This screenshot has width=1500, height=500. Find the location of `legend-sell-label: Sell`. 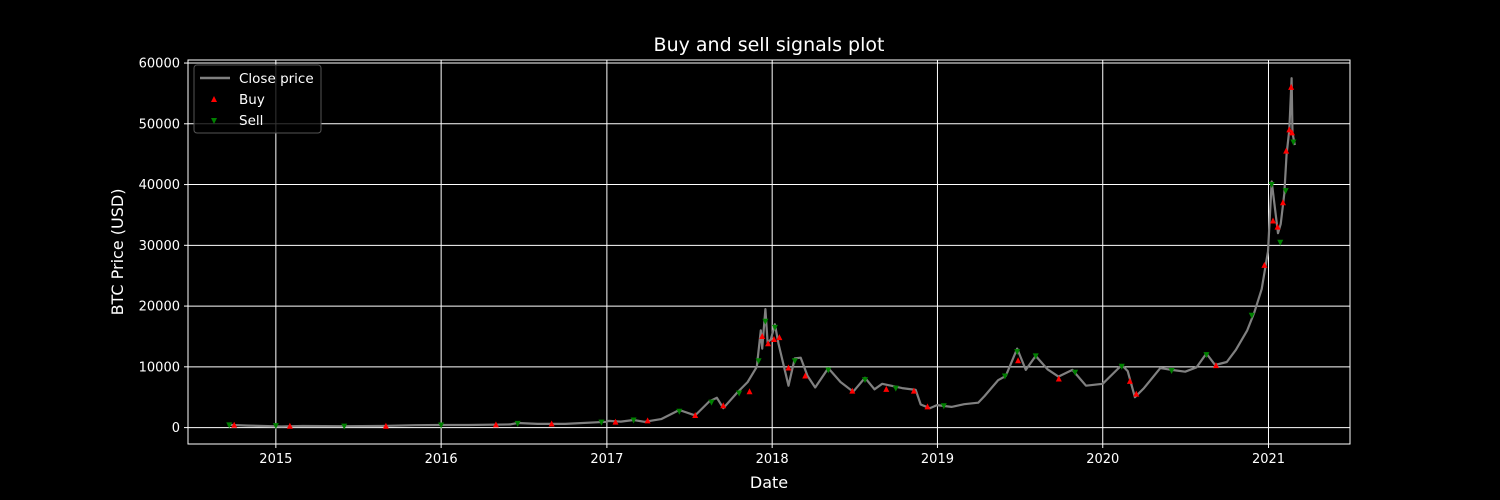

legend-sell-label: Sell is located at coordinates (251, 121).